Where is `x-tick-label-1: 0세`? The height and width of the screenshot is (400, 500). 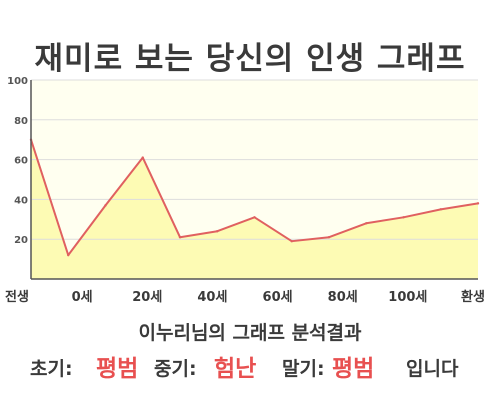
x-tick-label-1: 0세 is located at coordinates (82, 297).